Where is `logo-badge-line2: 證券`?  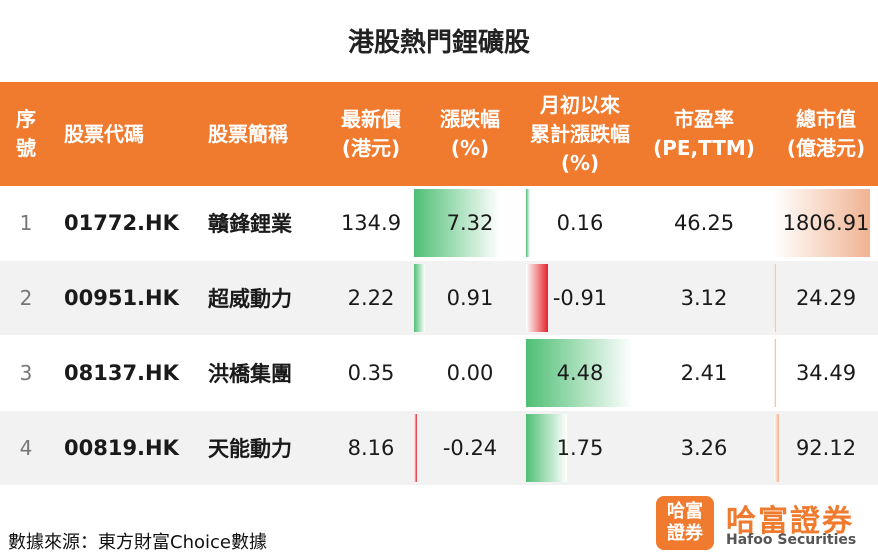 logo-badge-line2: 證券 is located at coordinates (685, 533).